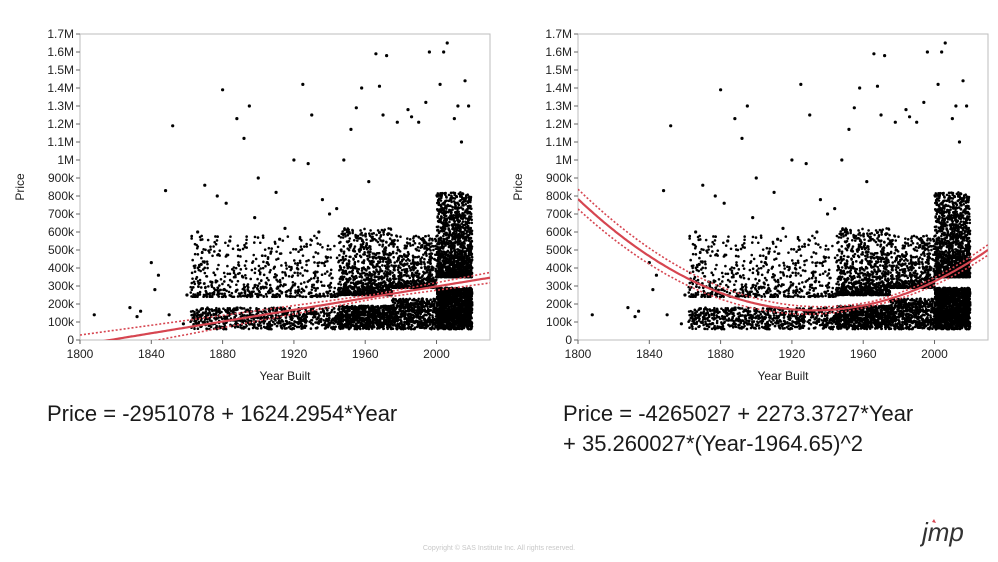 Image resolution: width=998 pixels, height=562 pixels. What do you see at coordinates (286, 376) in the screenshot?
I see `x-axis-label: Year Built` at bounding box center [286, 376].